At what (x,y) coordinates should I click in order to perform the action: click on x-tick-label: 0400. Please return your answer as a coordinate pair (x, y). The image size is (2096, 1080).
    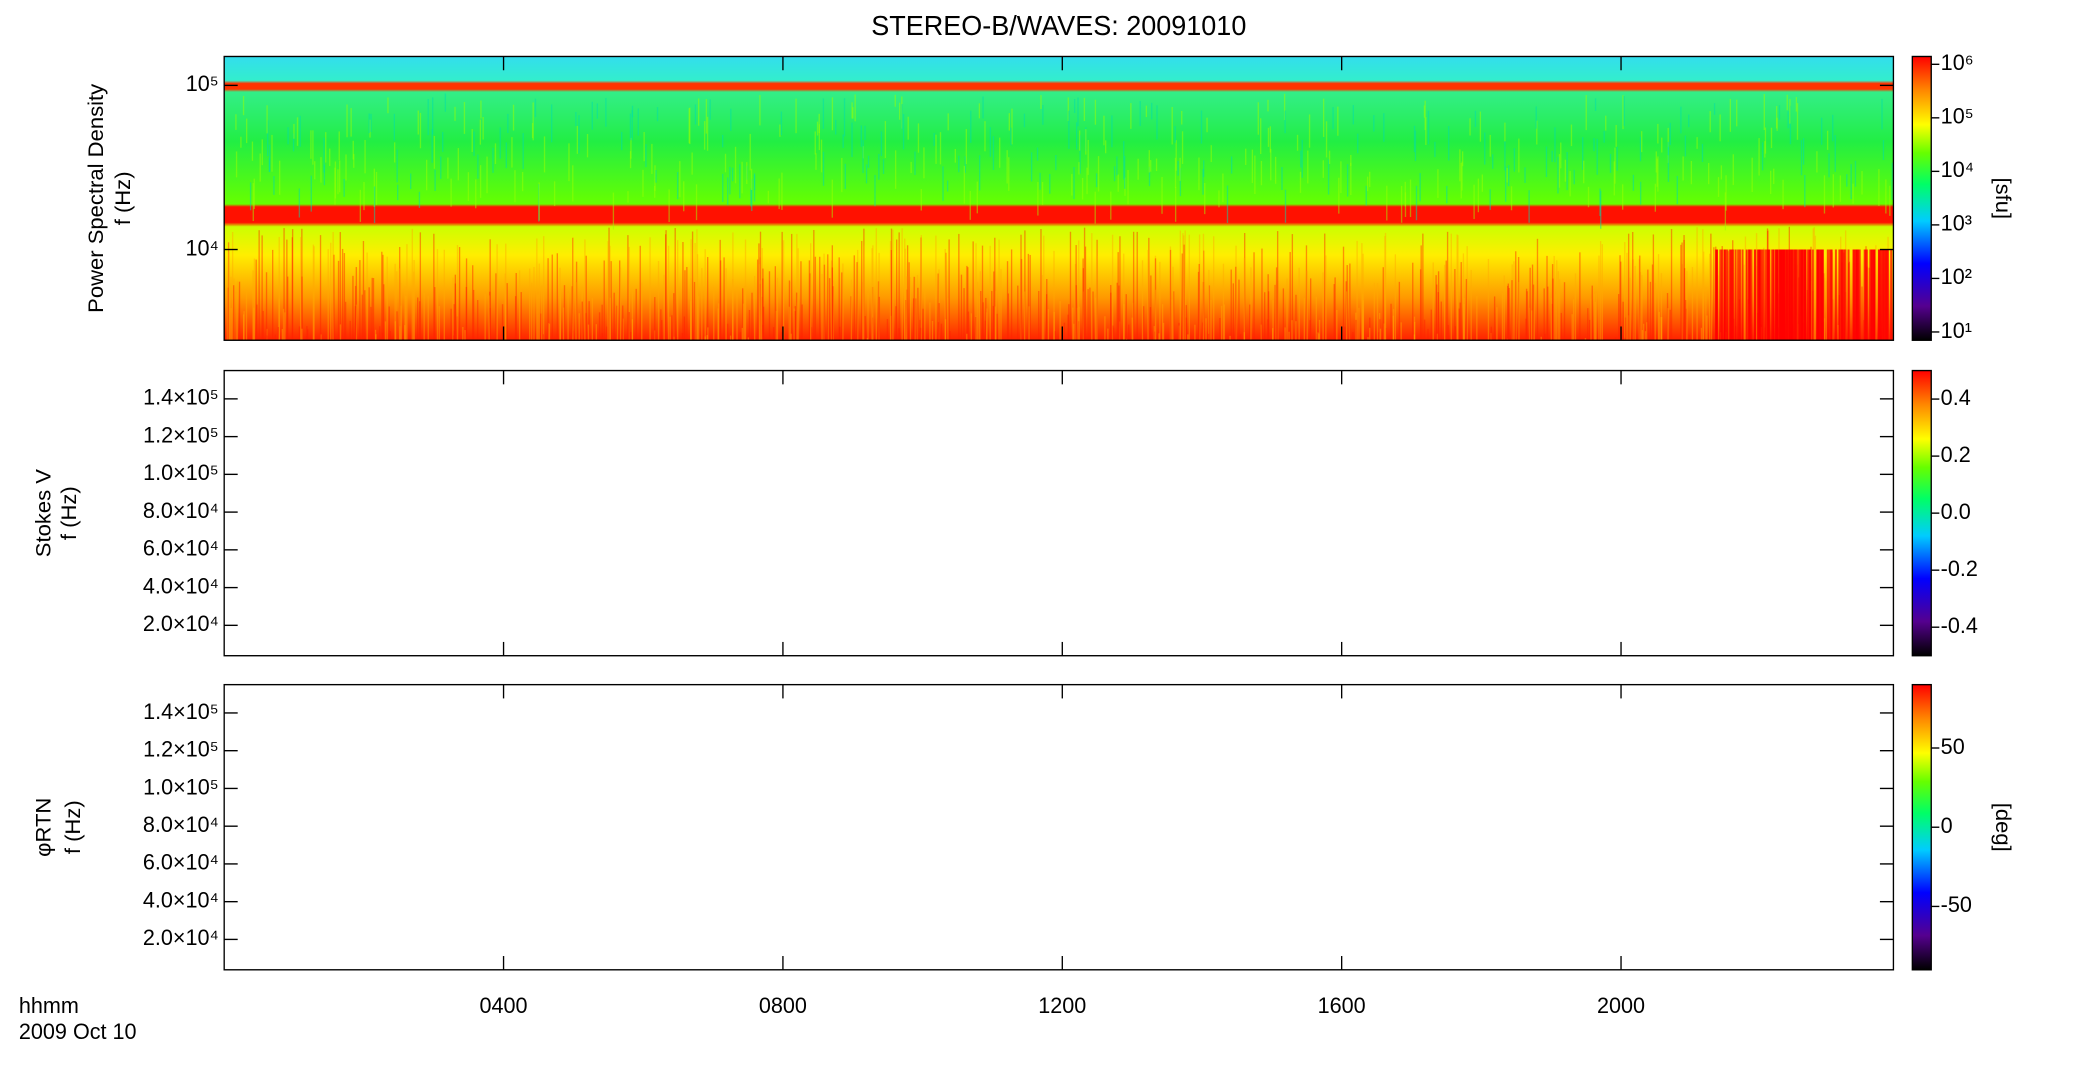
    Looking at the image, I should click on (504, 1005).